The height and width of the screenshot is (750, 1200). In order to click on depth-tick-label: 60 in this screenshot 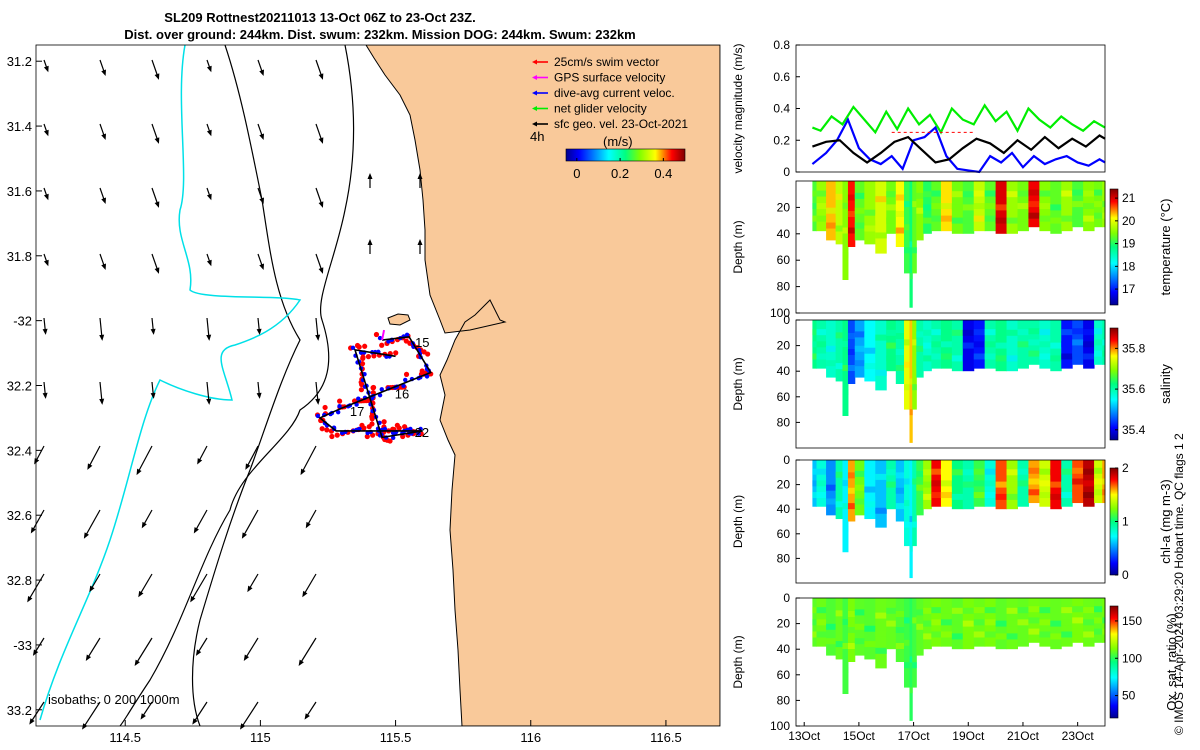, I will do `click(784, 534)`.